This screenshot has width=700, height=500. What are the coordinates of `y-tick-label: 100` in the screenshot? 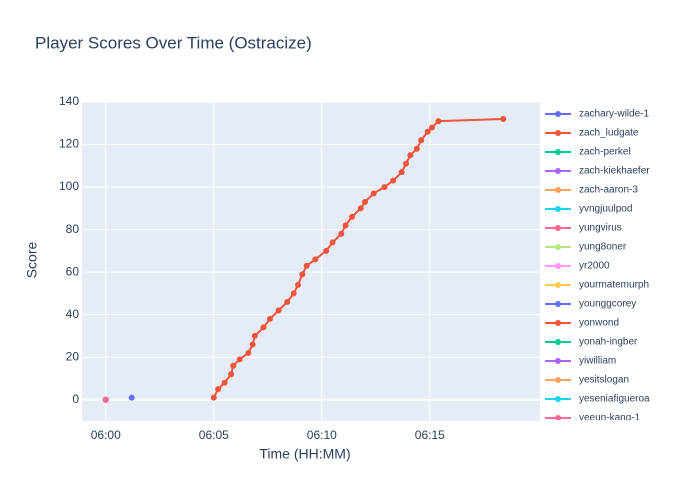 It's located at (69, 186).